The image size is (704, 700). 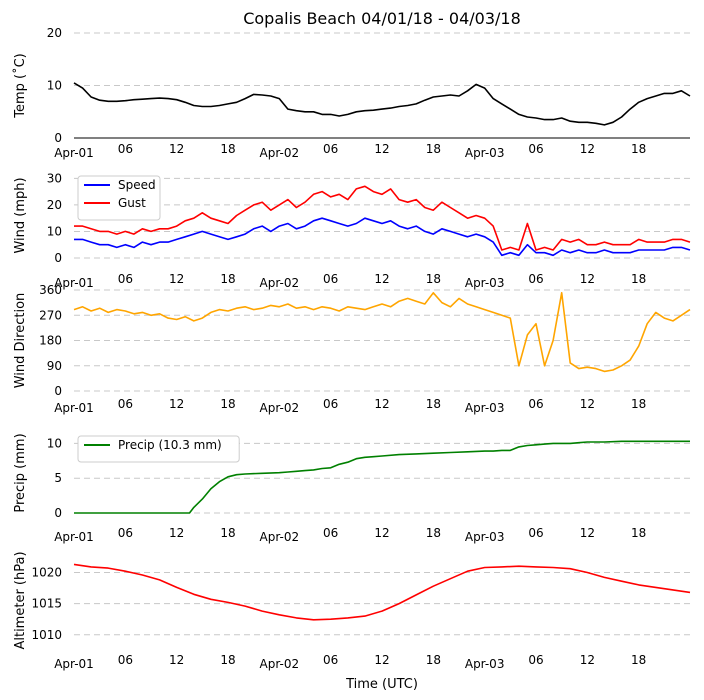 I want to click on y-tick-label: 1010, so click(x=46, y=635).